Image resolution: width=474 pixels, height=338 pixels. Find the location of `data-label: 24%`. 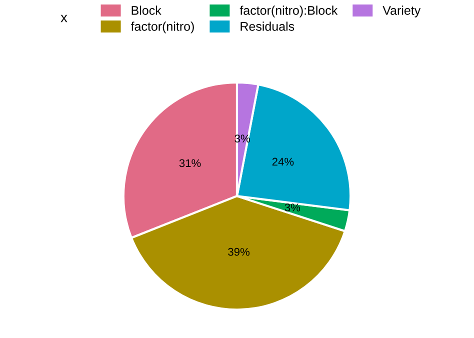

data-label: 24% is located at coordinates (283, 162).